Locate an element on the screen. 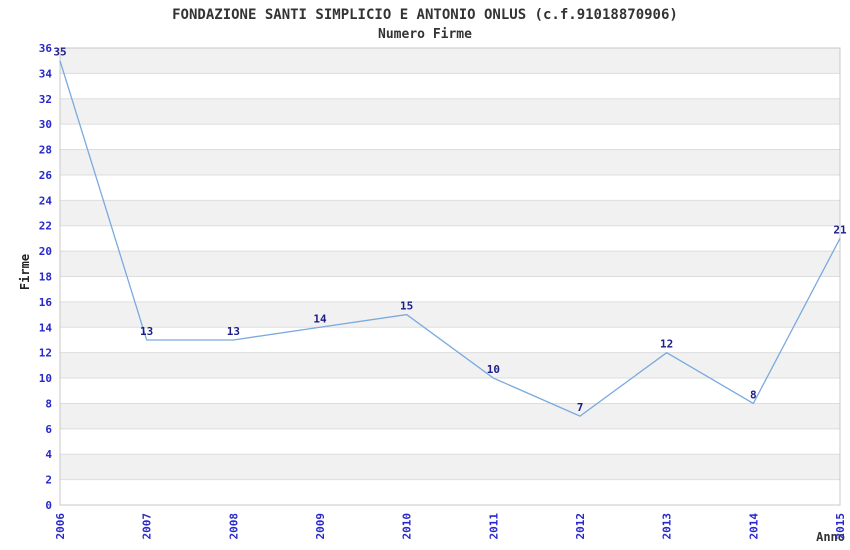  y-tick-label: 32 is located at coordinates (45, 99).